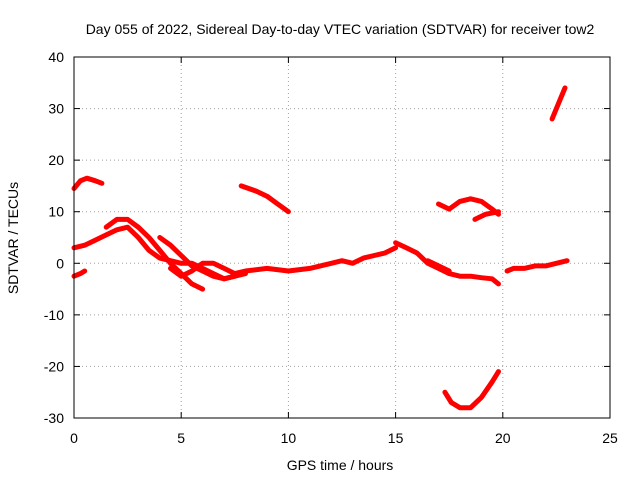 Image resolution: width=640 pixels, height=480 pixels. What do you see at coordinates (340, 465) in the screenshot?
I see `x-axis-label: GPS time / hours` at bounding box center [340, 465].